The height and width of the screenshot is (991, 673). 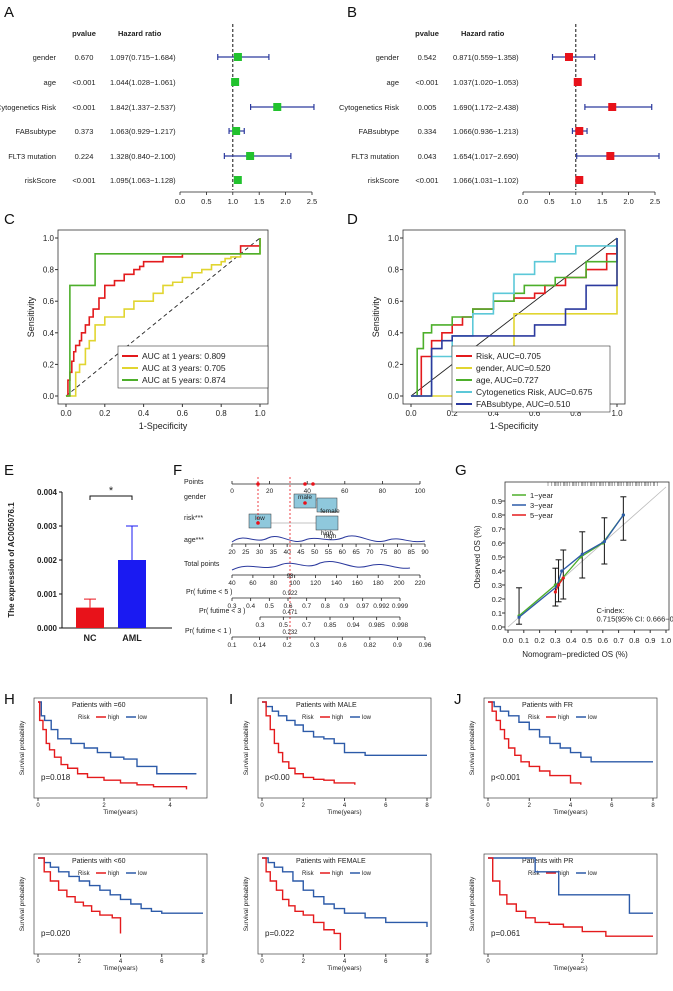 I want to click on roc-curve, so click(x=163, y=317).